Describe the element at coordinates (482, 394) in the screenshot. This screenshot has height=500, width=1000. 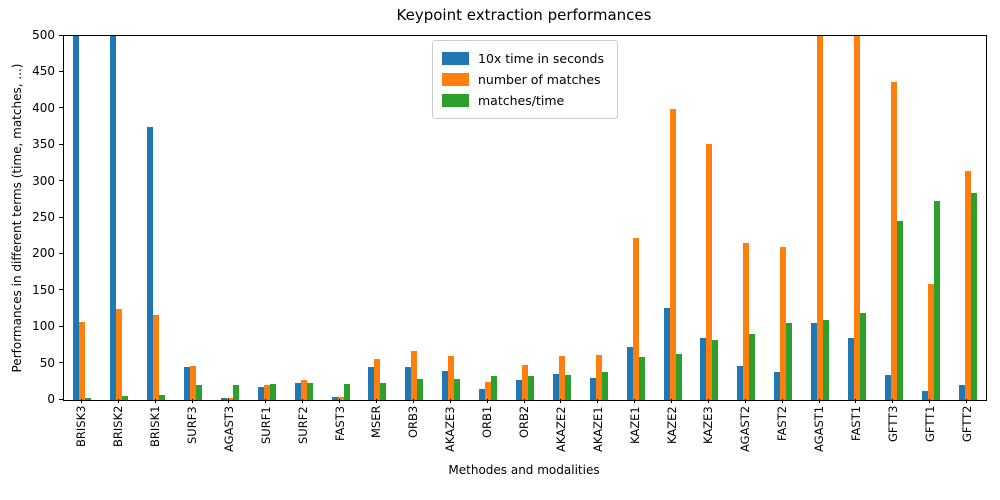
I see `bar-ORB1-10x-time-in-seconds` at that location.